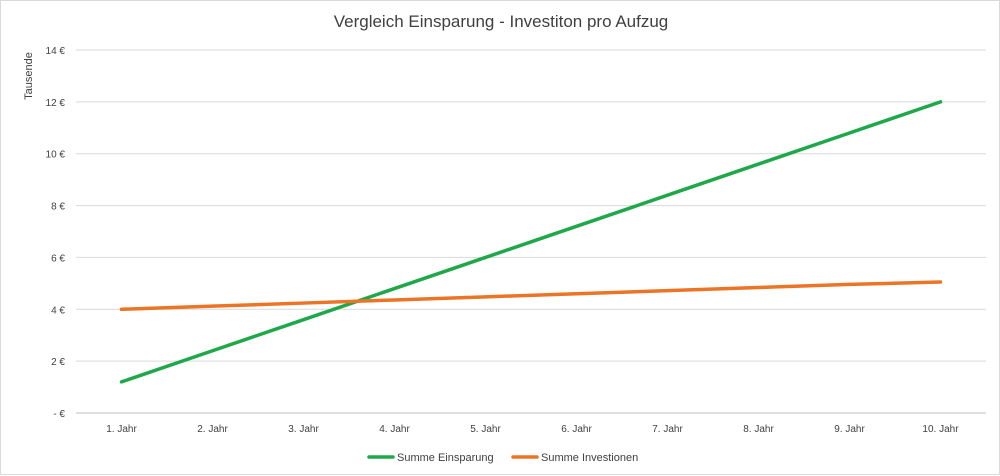 This screenshot has width=1000, height=476. Describe the element at coordinates (212, 429) in the screenshot. I see `x-tick-label: 2. Jahr` at that location.